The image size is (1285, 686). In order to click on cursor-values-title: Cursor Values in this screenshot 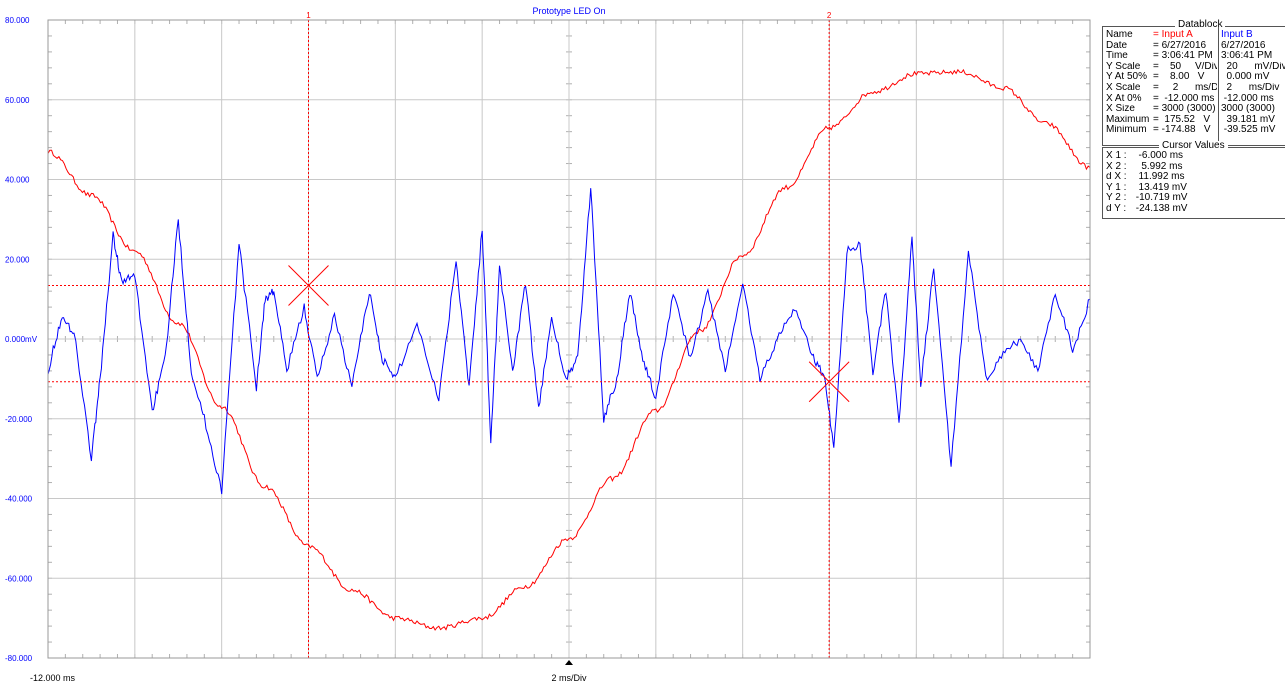, I will do `click(1193, 146)`.